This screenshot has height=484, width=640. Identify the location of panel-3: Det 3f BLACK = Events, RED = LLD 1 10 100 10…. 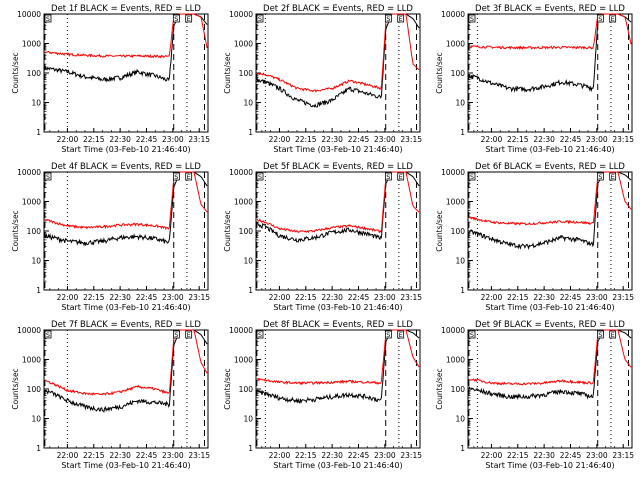
(534, 79).